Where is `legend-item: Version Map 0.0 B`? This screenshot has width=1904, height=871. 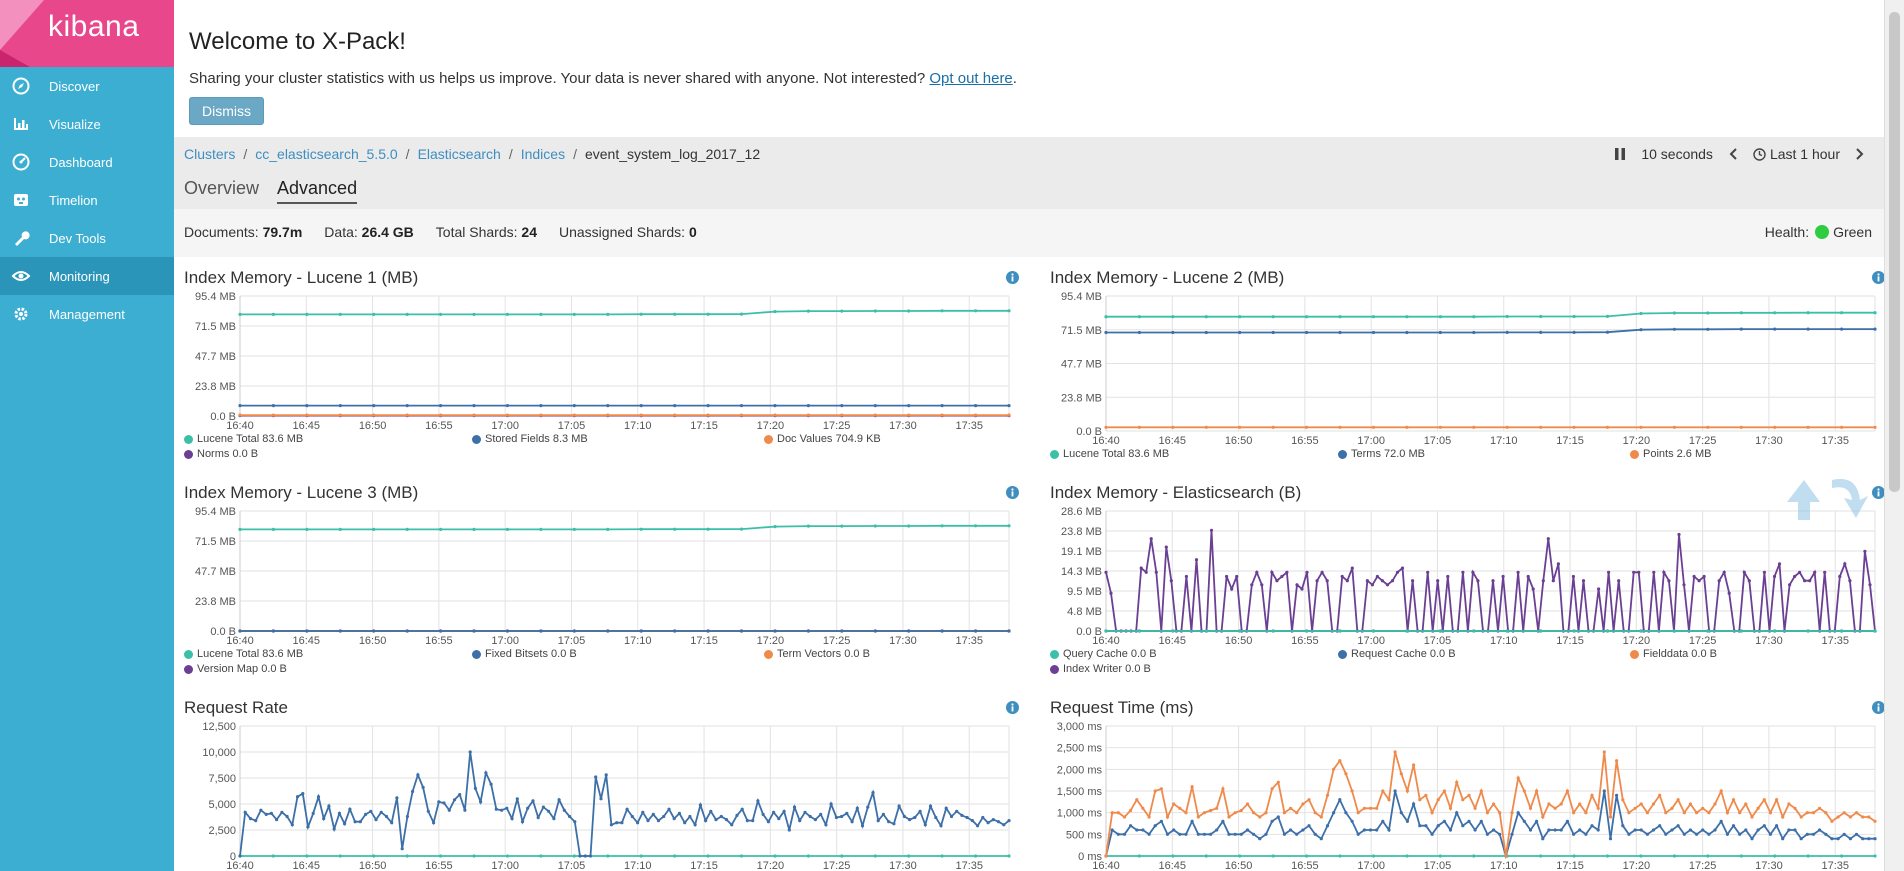
legend-item: Version Map 0.0 B is located at coordinates (235, 669).